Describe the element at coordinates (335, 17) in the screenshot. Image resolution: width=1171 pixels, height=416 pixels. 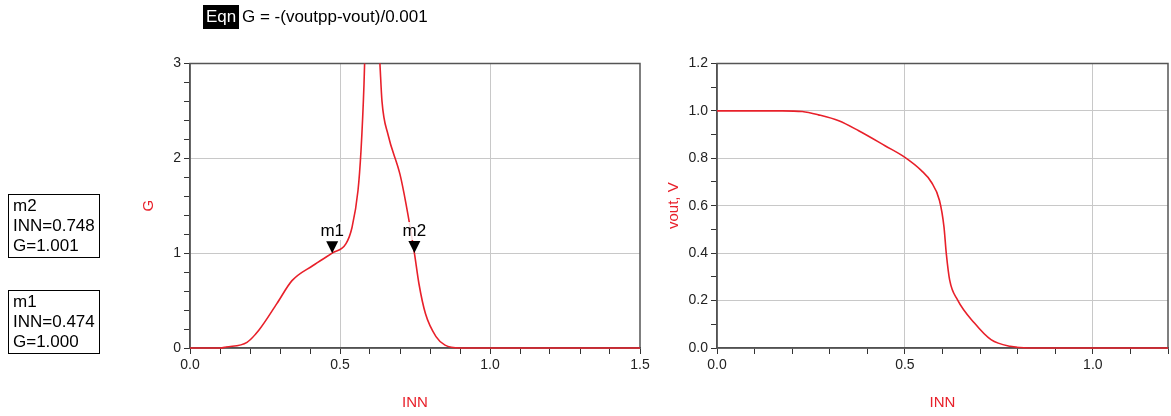
I see `chart-title: G = -(voutpp-vout)/0.001` at that location.